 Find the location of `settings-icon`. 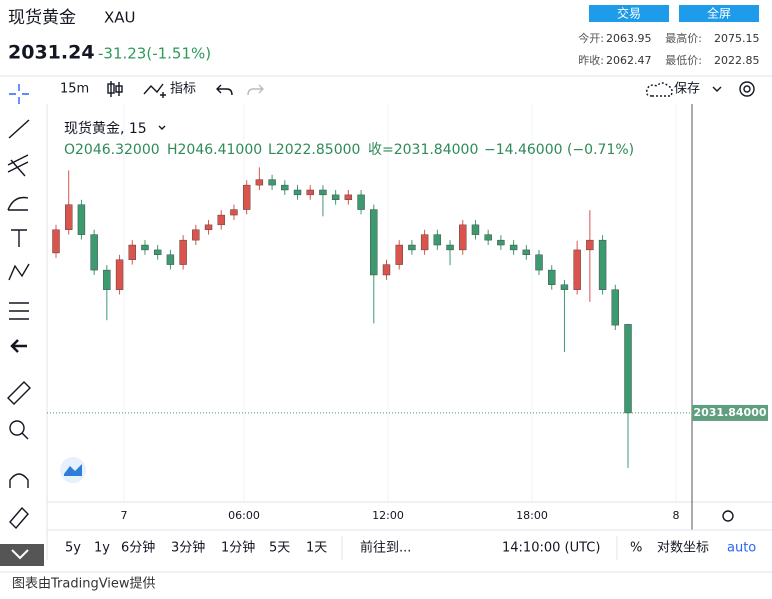

settings-icon is located at coordinates (747, 89).